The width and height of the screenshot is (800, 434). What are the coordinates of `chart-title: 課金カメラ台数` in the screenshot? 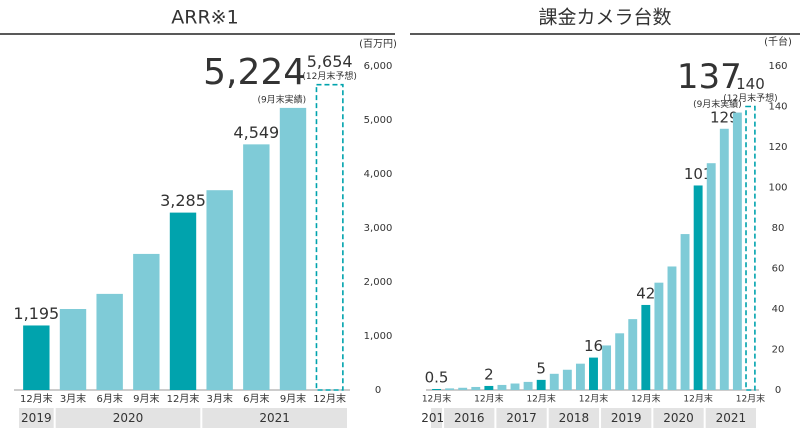 It's located at (604, 18).